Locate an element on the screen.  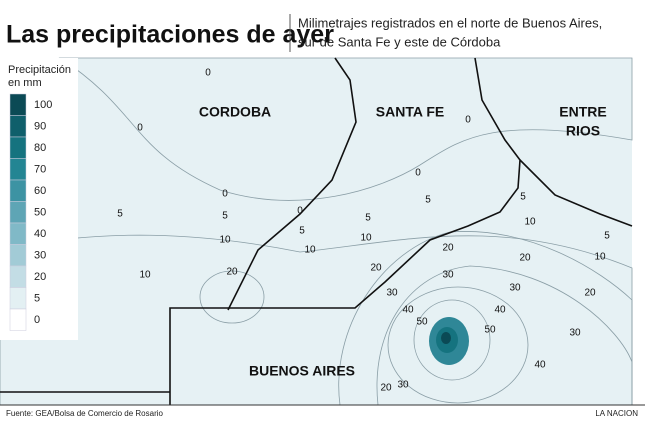
source: Fuente: GEA/Bolsa de Comercio de Rosario is located at coordinates (85, 413).